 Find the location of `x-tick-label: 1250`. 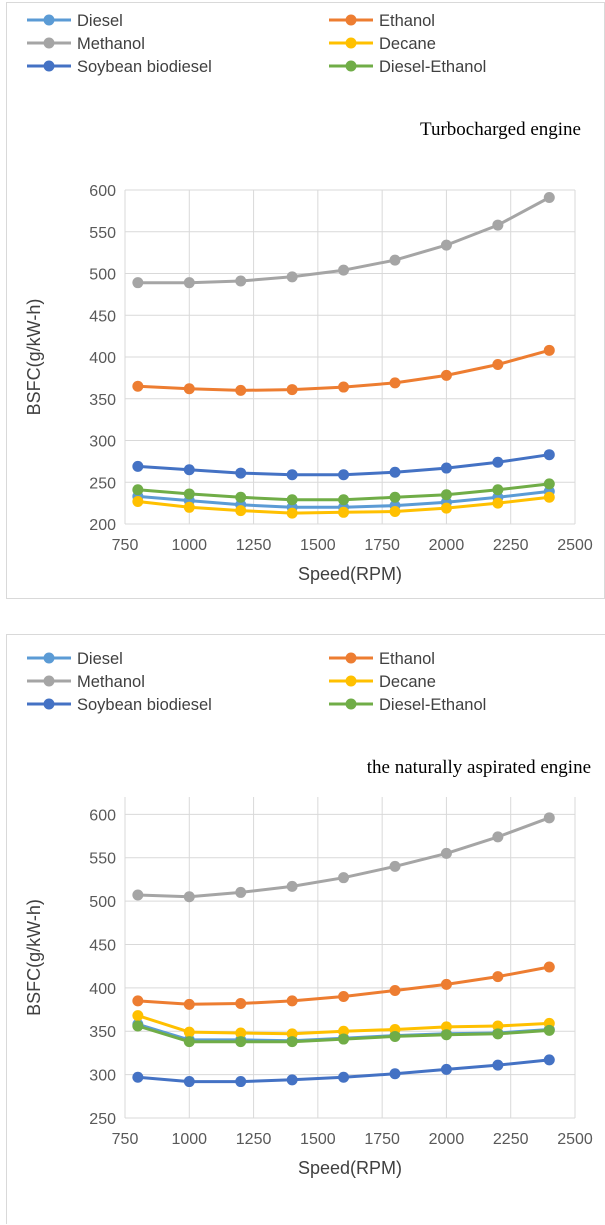

x-tick-label: 1250 is located at coordinates (254, 1139).